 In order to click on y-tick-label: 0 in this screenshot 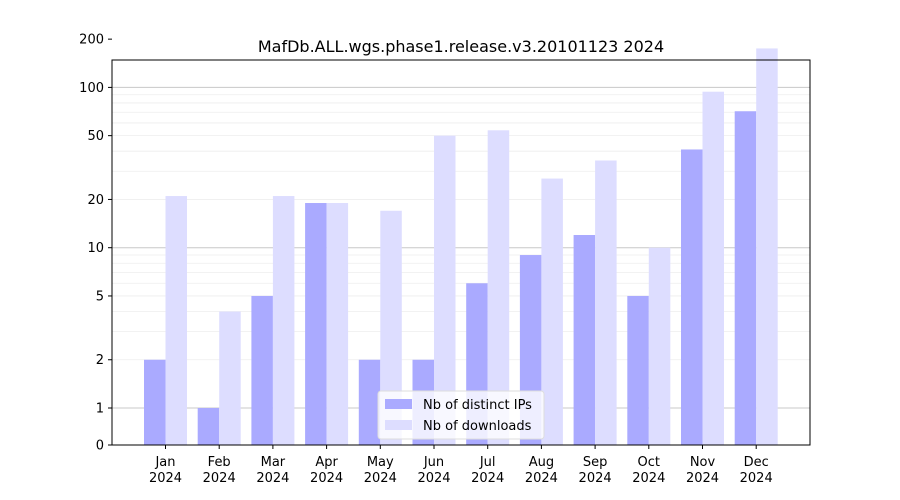, I will do `click(100, 446)`.